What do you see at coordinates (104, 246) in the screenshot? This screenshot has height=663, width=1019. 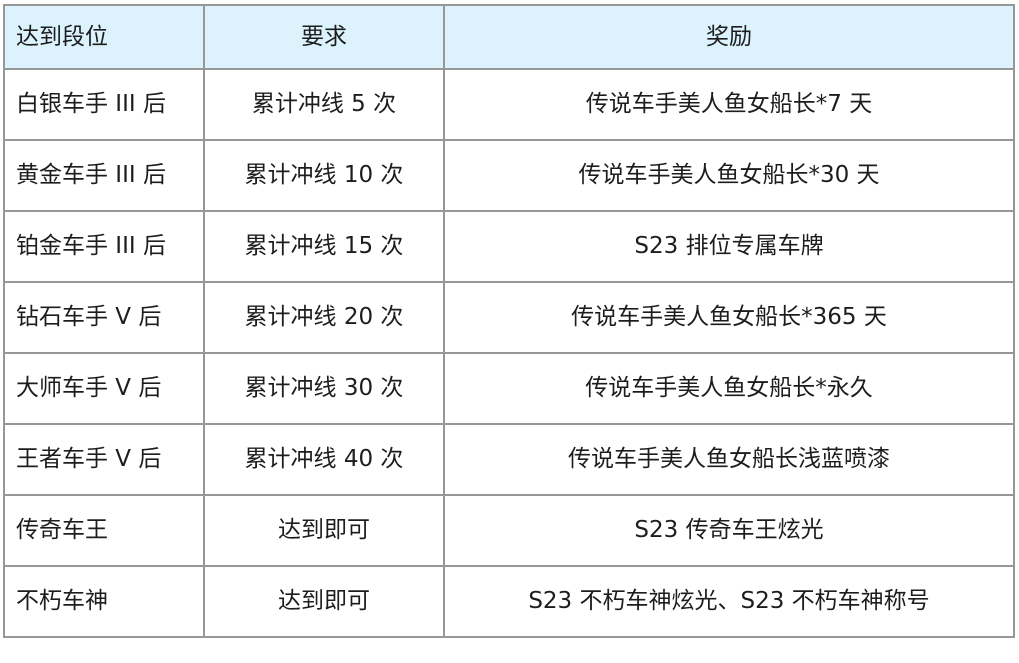 I see `rank-cell: 铂金车手 III 后` at bounding box center [104, 246].